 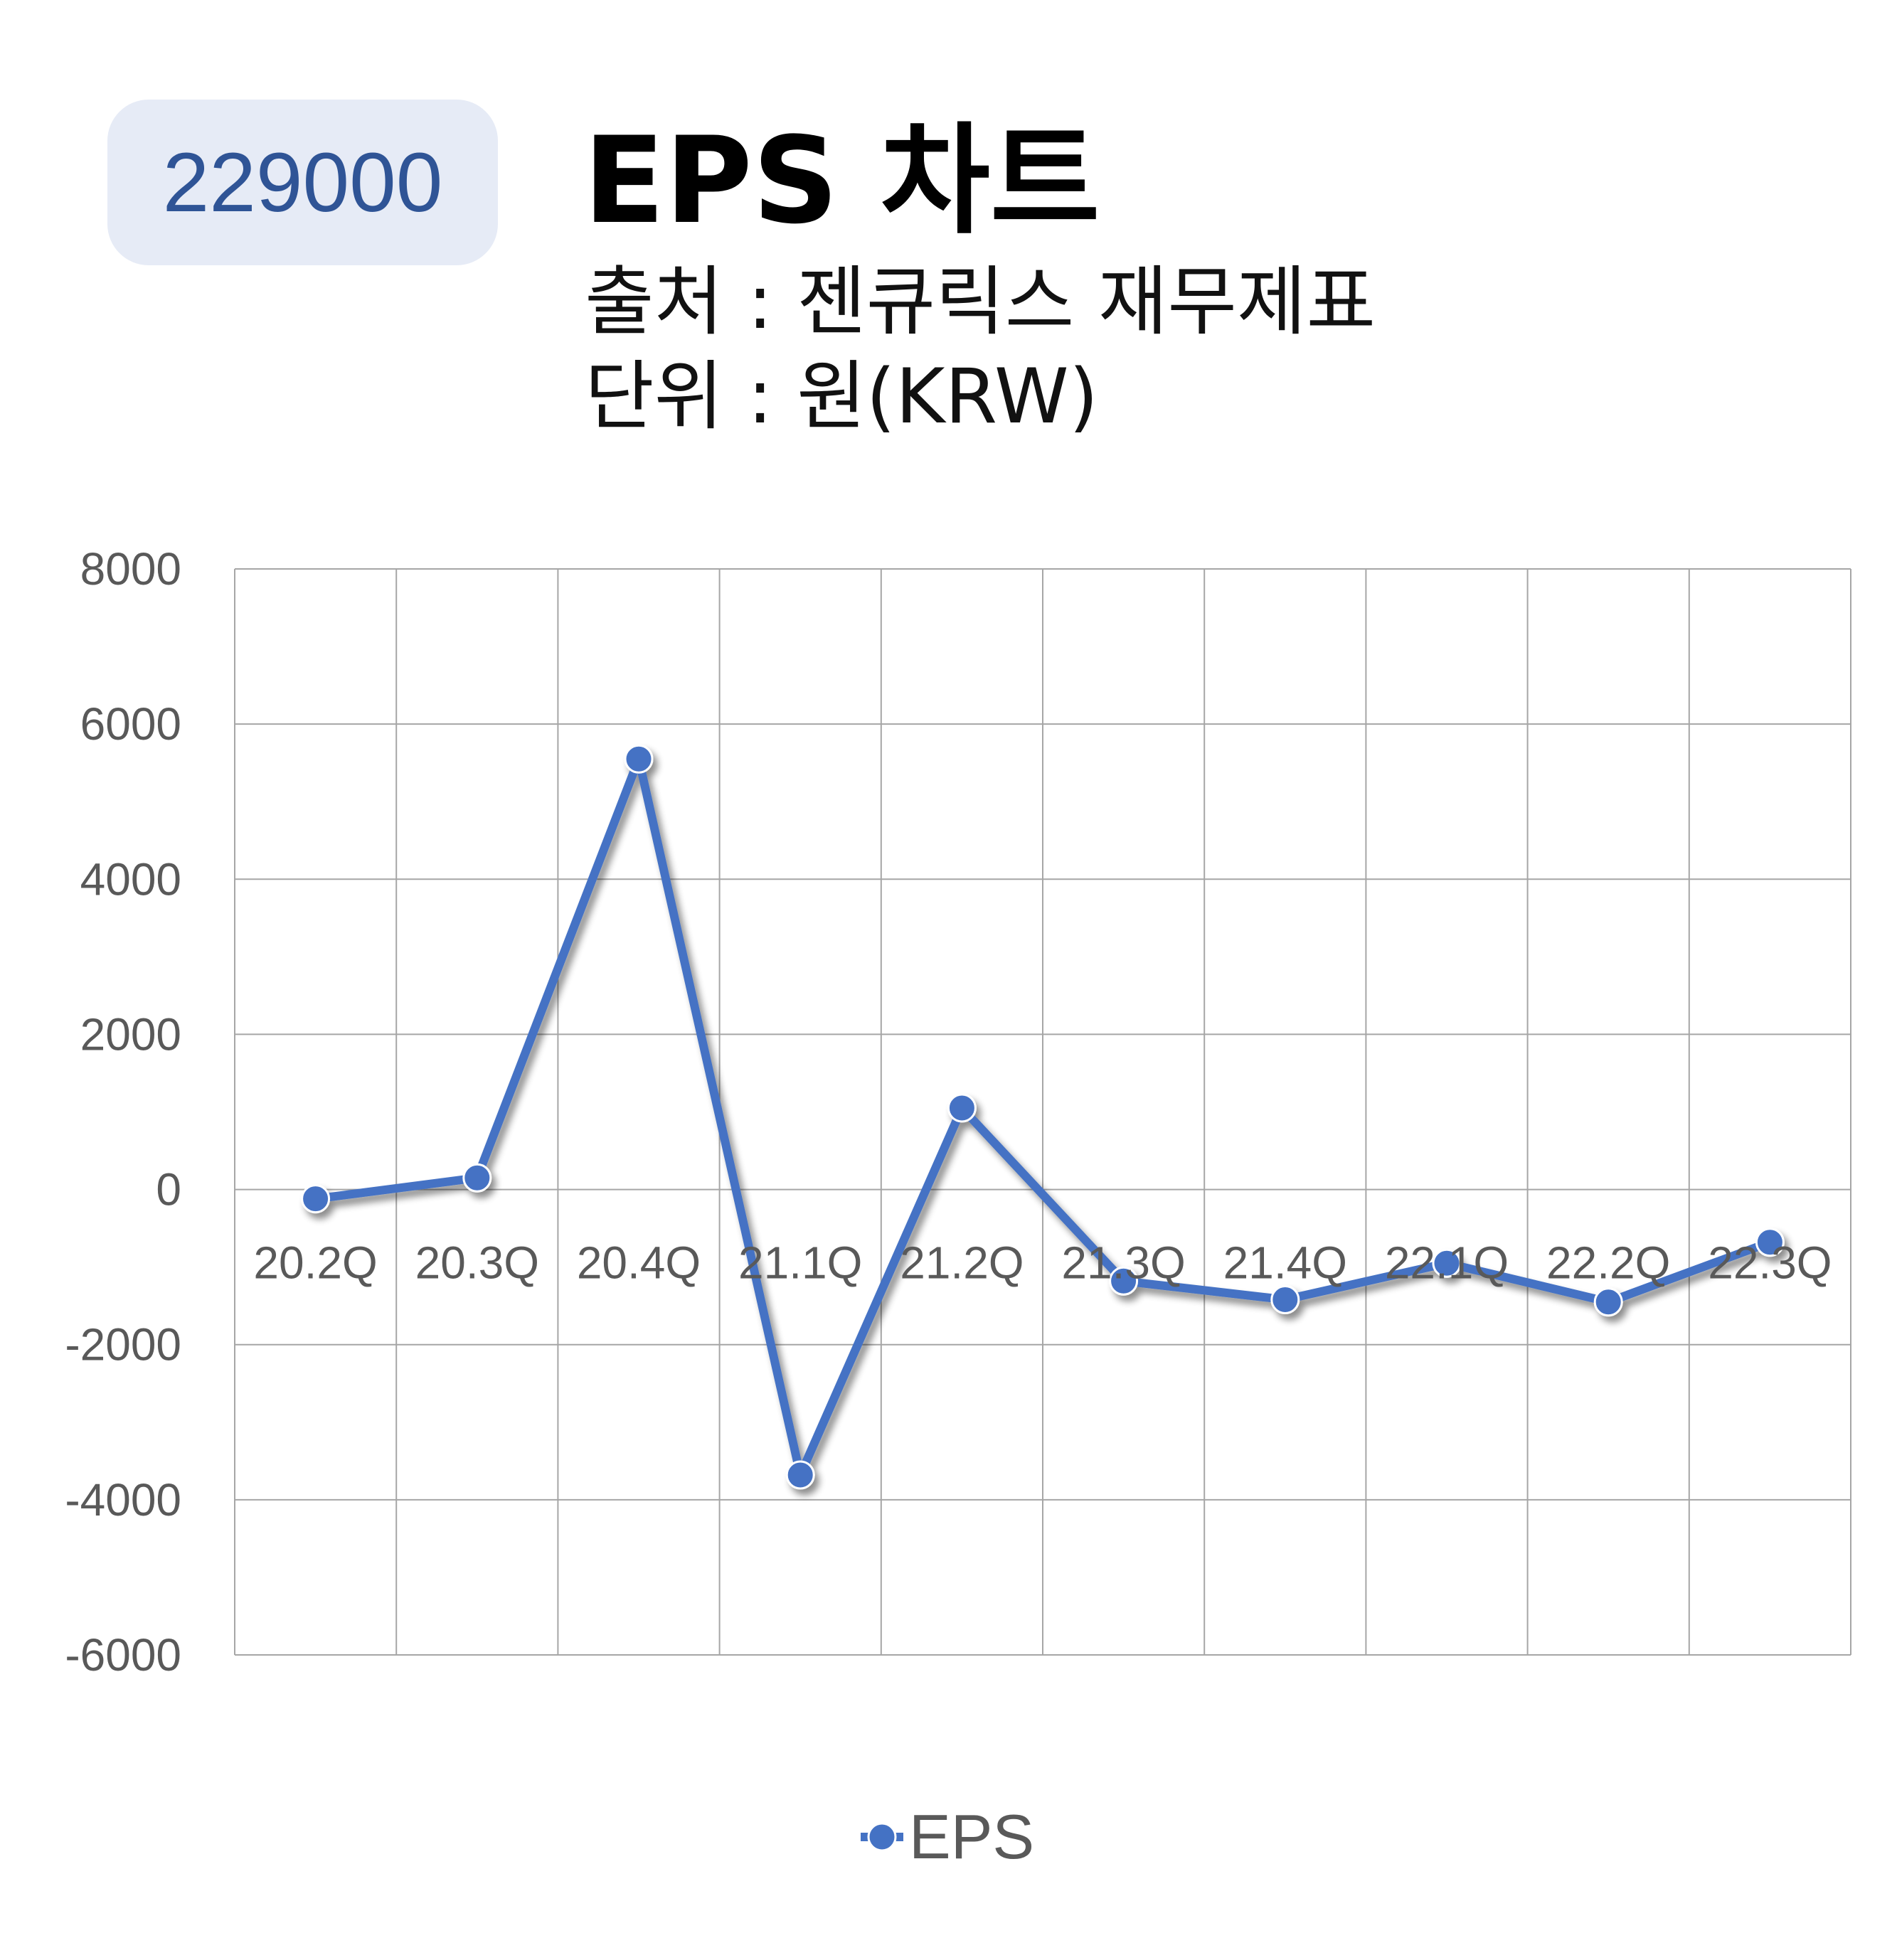 What do you see at coordinates (1285, 1263) in the screenshot?
I see `x-tick-label: 21.4Q` at bounding box center [1285, 1263].